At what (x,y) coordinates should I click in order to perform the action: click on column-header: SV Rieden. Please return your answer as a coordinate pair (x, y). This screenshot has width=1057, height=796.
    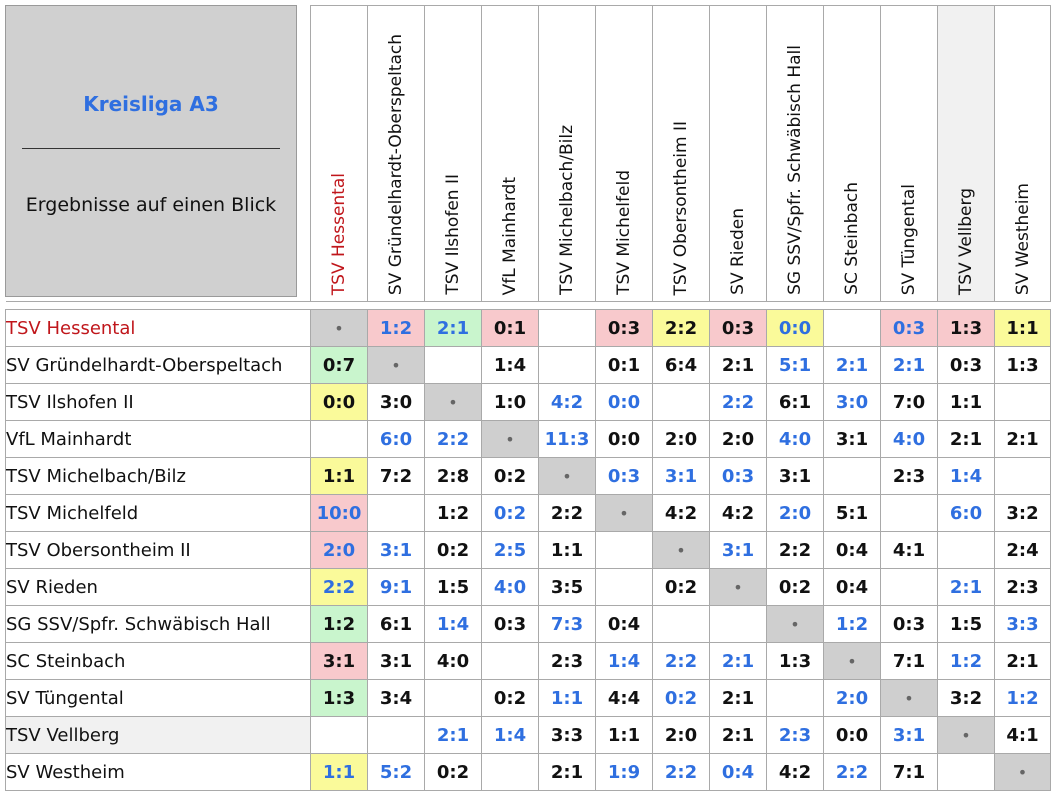
    Looking at the image, I should click on (738, 153).